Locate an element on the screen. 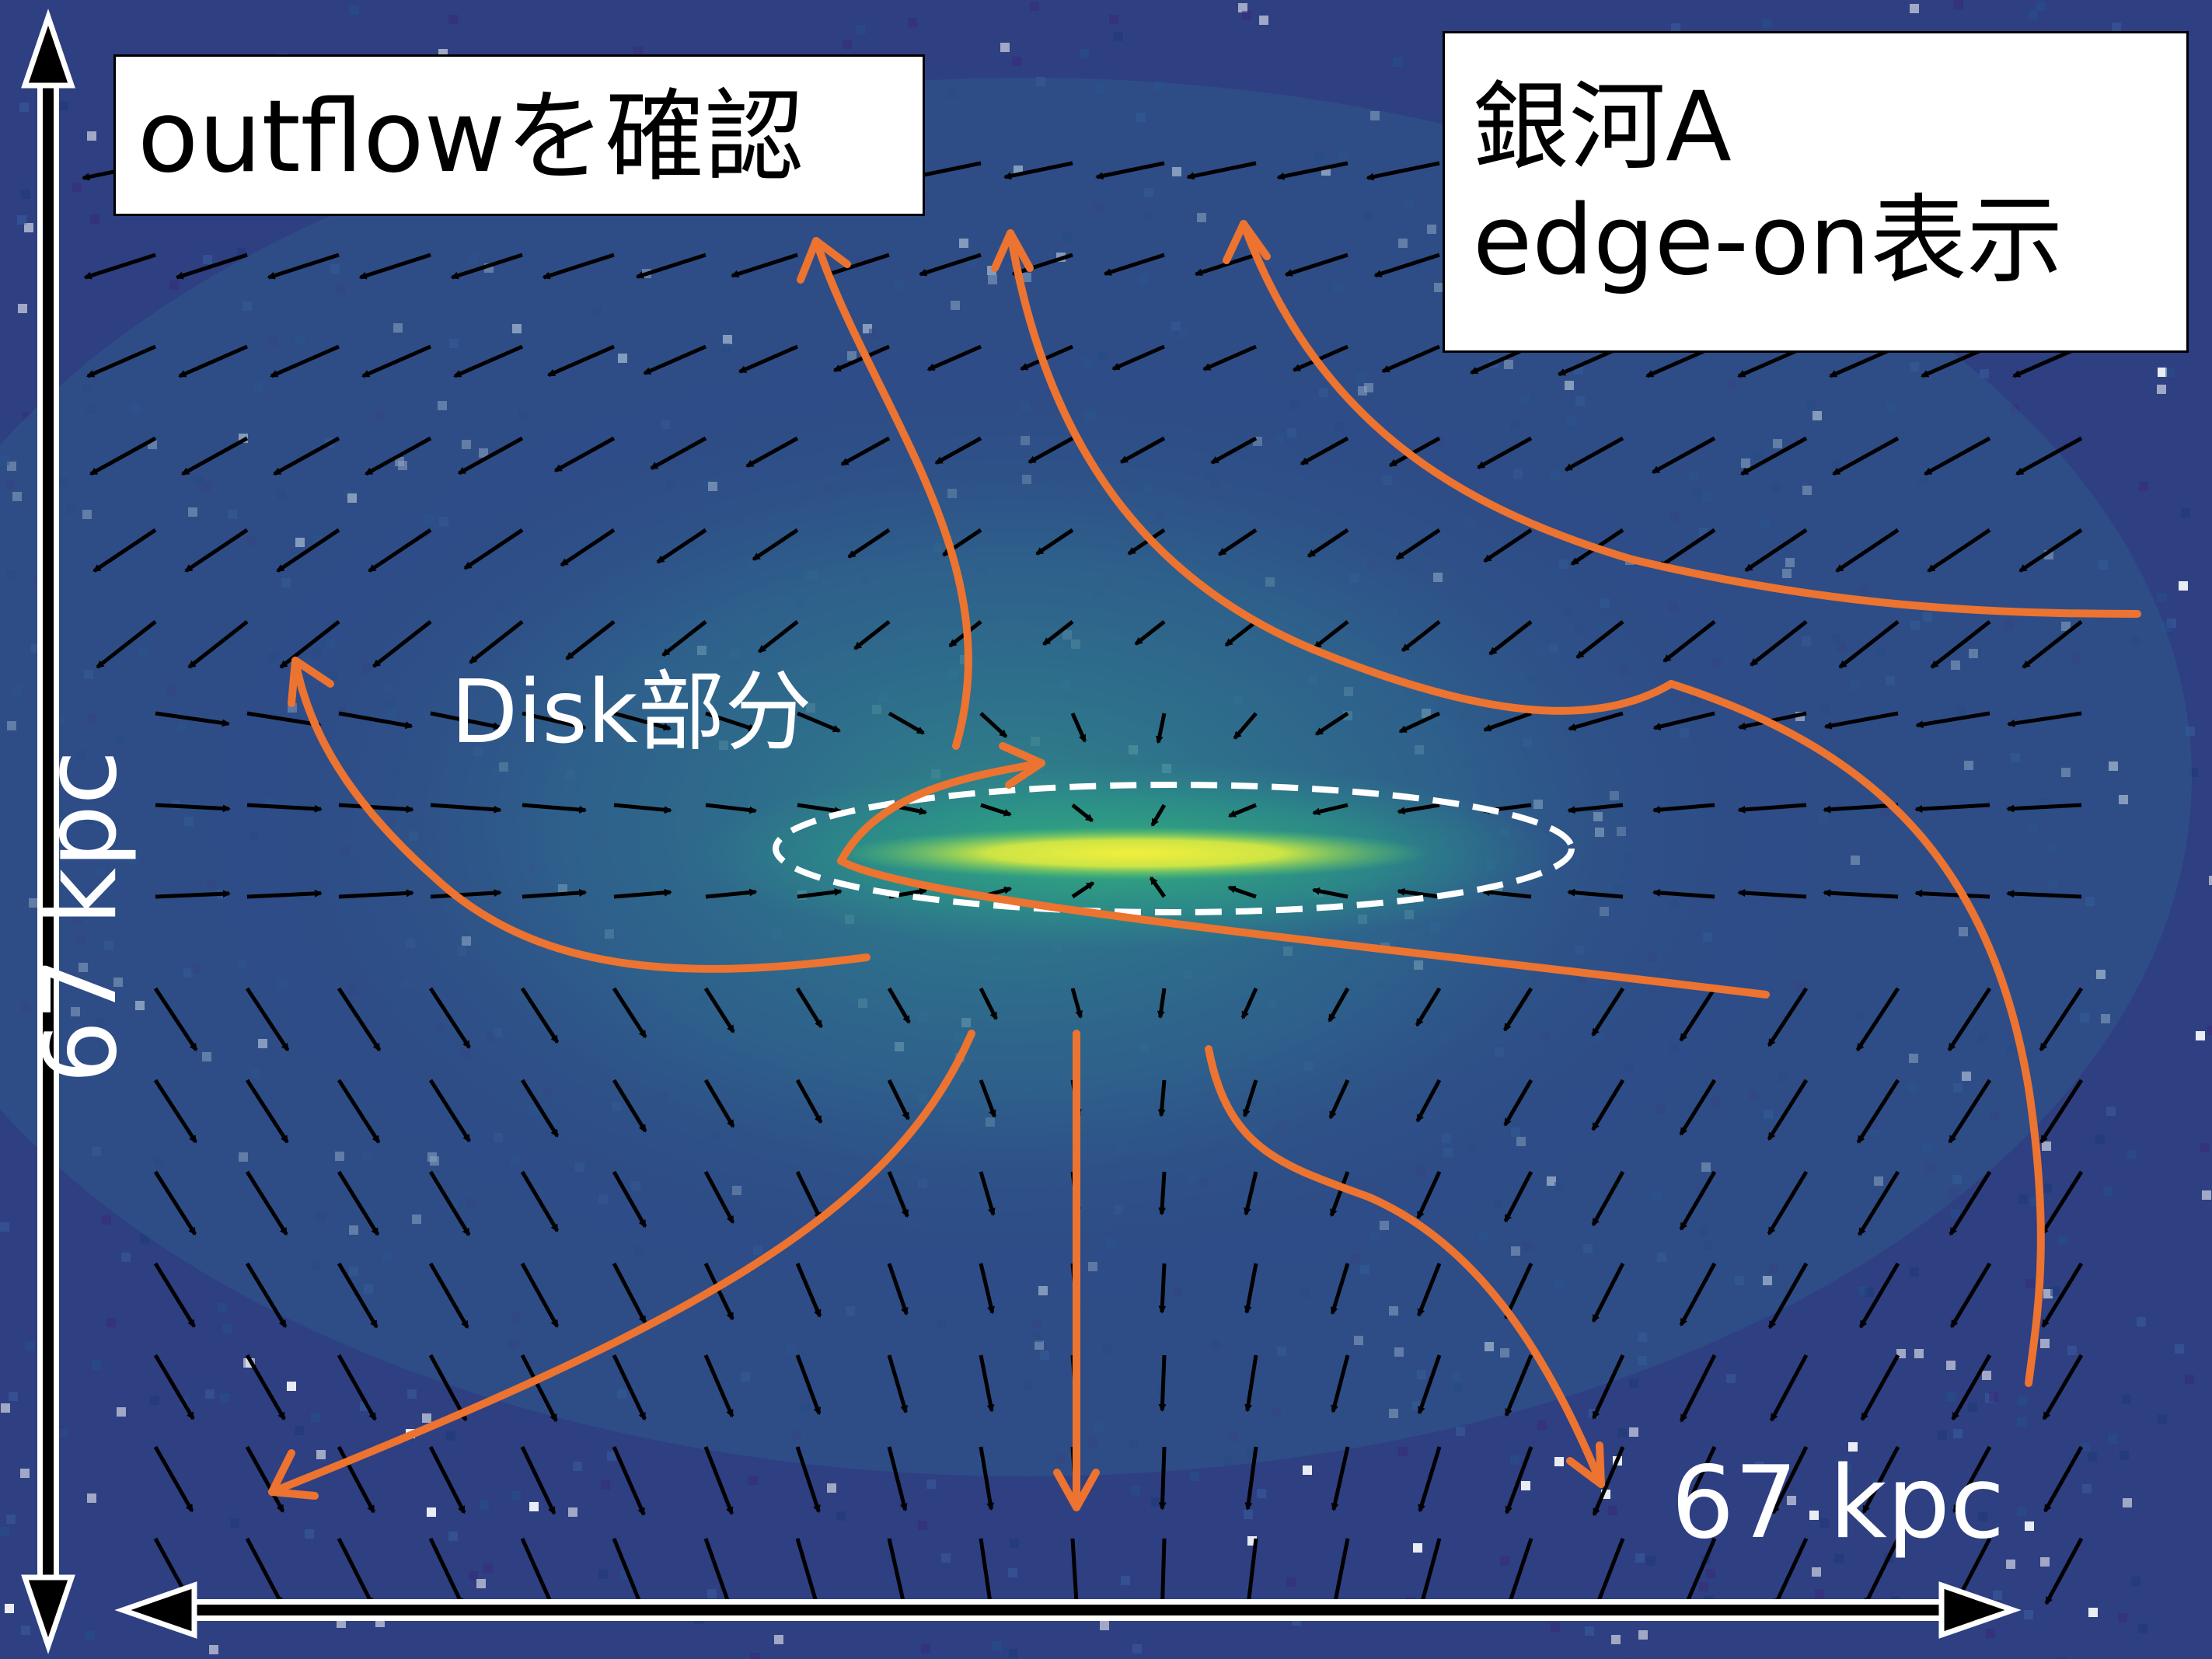 The image size is (2212, 1659). flow-line-right-loop is located at coordinates (1856, 1033).